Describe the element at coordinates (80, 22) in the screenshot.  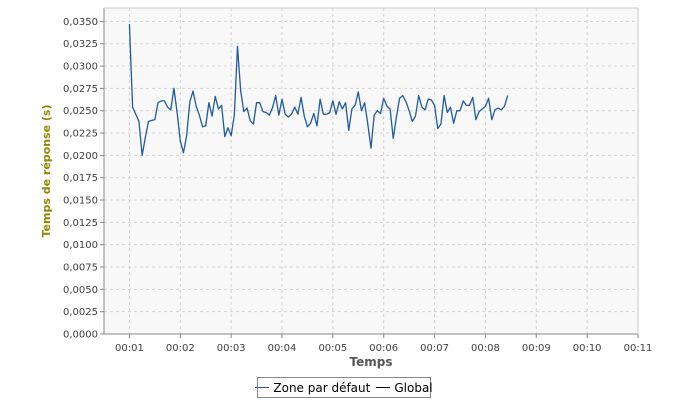
I see `y-tick-label: 0,0350` at that location.